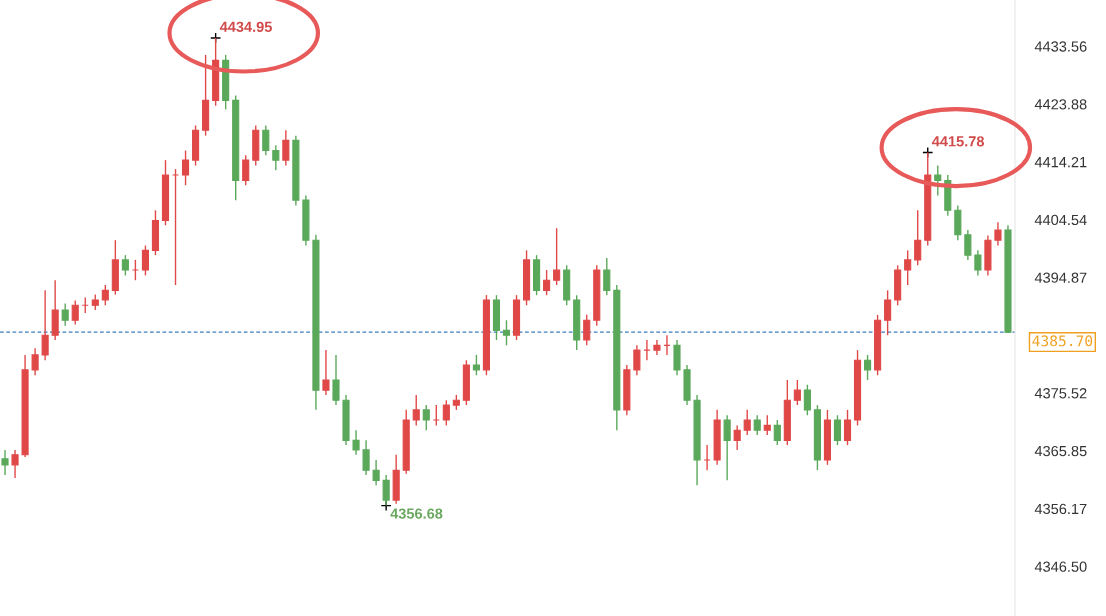 Image resolution: width=1106 pixels, height=616 pixels. I want to click on y-tick-label: 4394.87, so click(1060, 277).